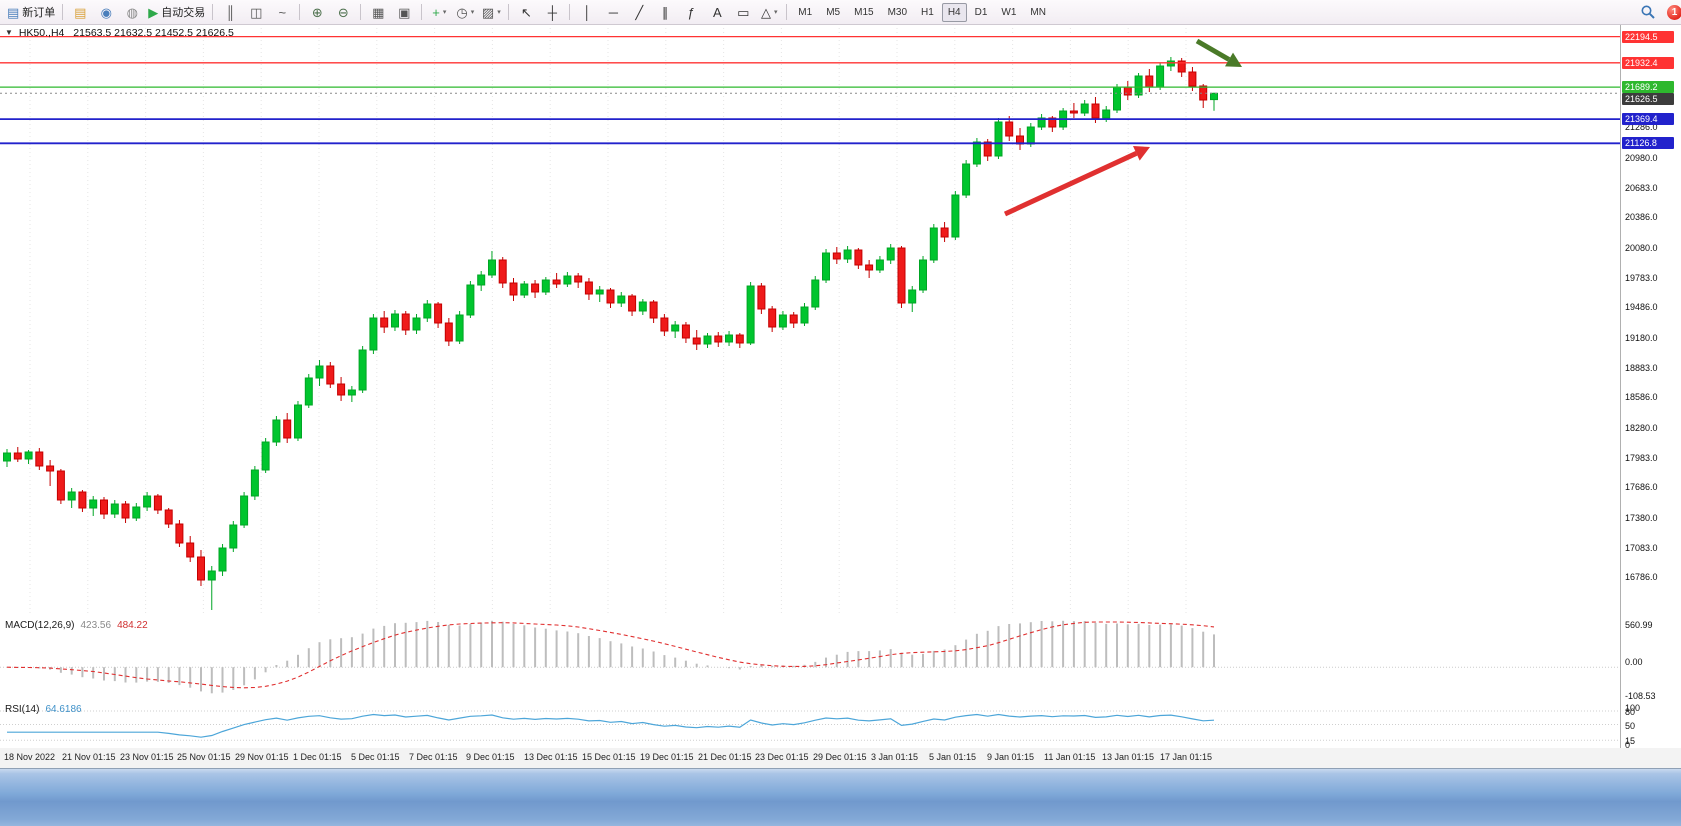  I want to click on timeframe-toolbar: M1 M5 M15 M30 H1 H4 D1 W1 MN, so click(922, 12).